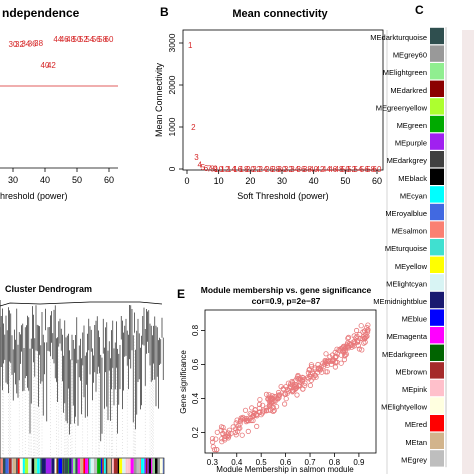 The image size is (474, 474). What do you see at coordinates (416, 424) in the screenshot?
I see `module-label: MEred` at bounding box center [416, 424].